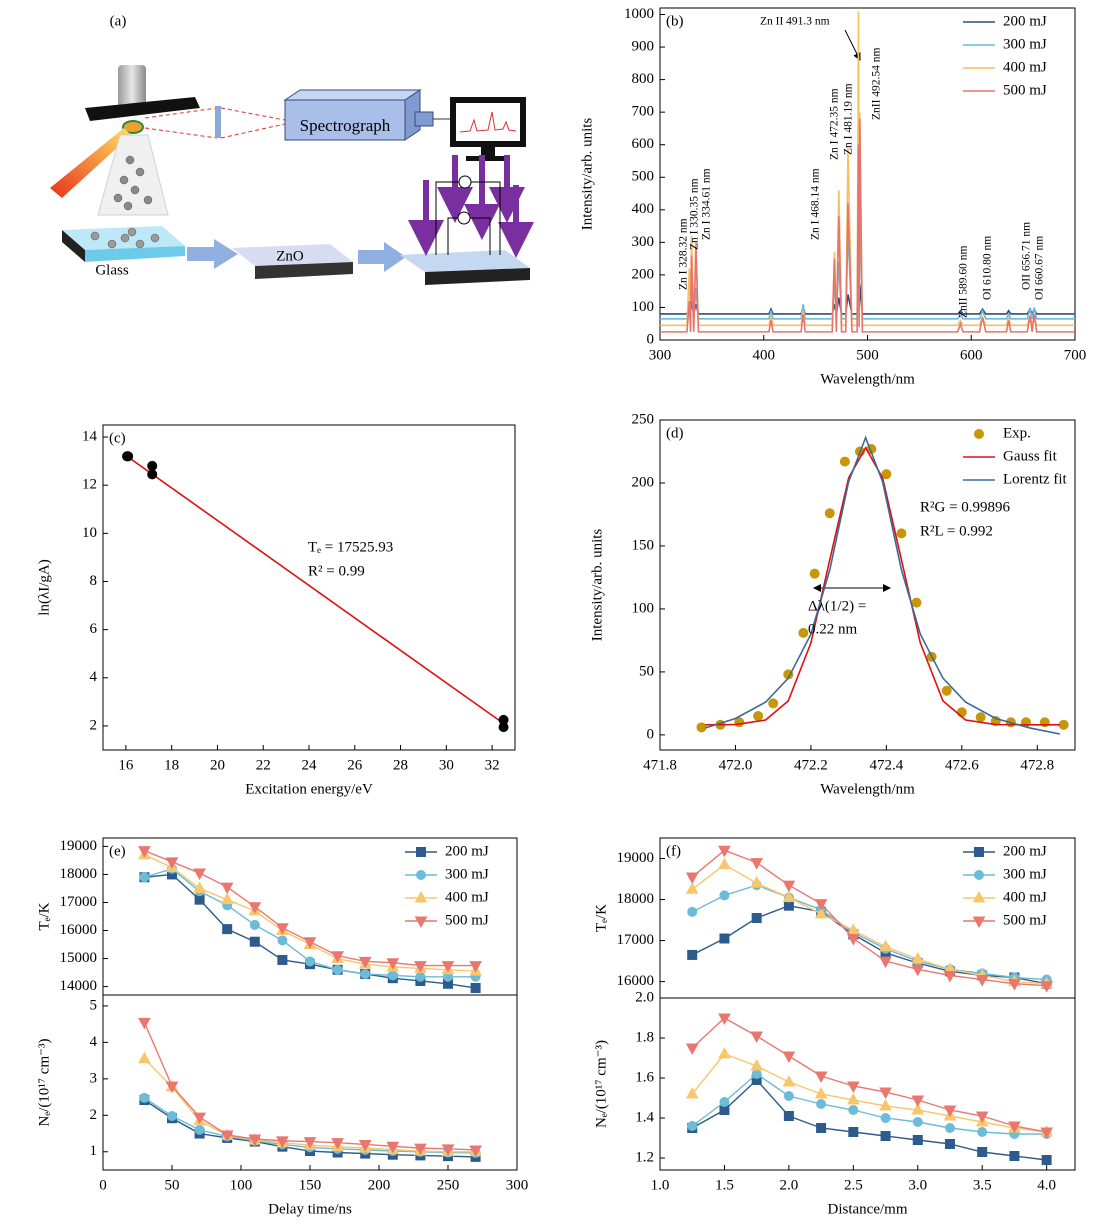 This screenshot has width=1097, height=1225. Describe the element at coordinates (446, 765) in the screenshot. I see `x-tick-label: 30` at that location.